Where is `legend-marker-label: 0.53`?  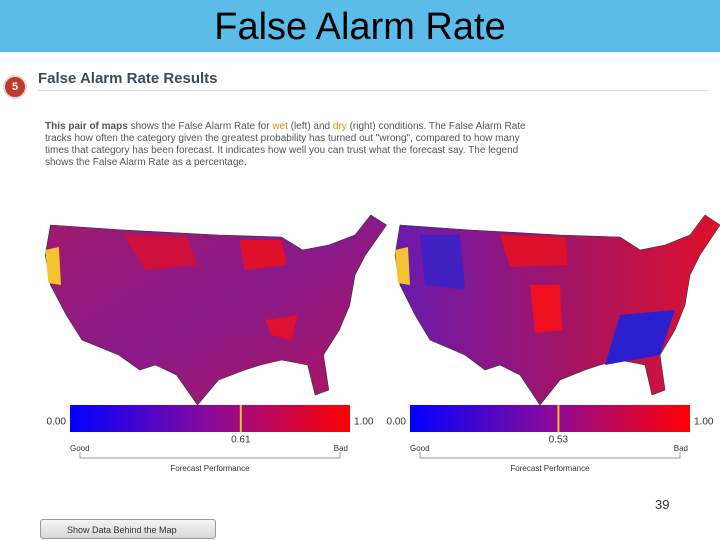 legend-marker-label: 0.53 is located at coordinates (559, 440).